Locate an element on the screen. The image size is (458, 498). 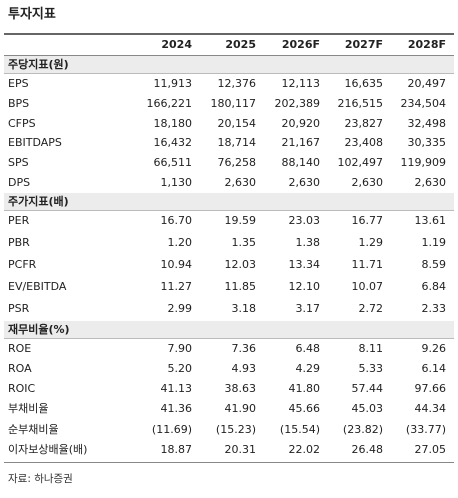
cell-value: 10.07 is located at coordinates (367, 286).